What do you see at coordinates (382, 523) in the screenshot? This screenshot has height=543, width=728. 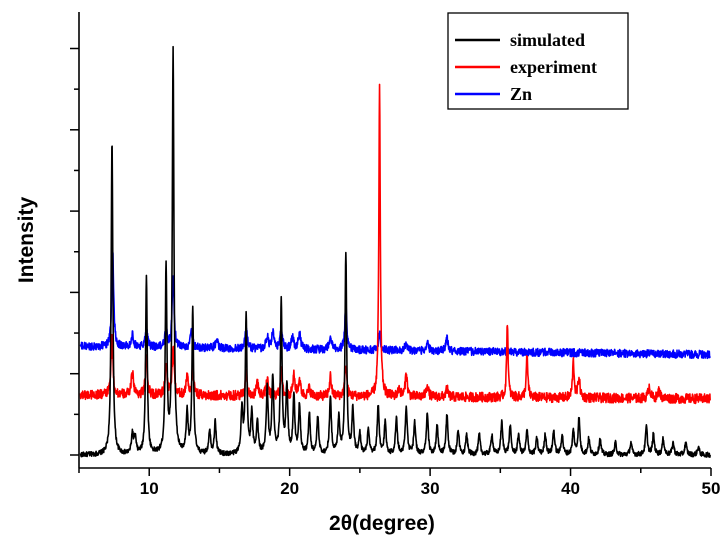 I see `x-axis-label: 2θ(degree)` at bounding box center [382, 523].